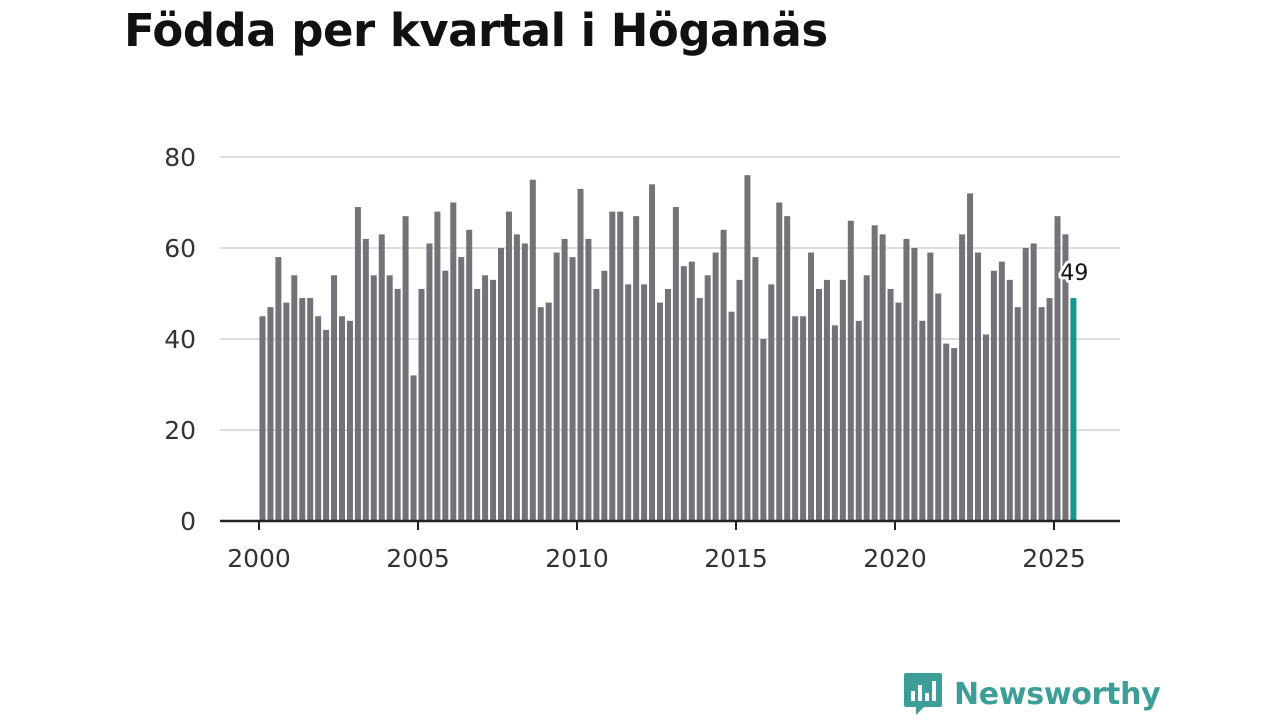  I want to click on bar-highlight, so click(1073, 409).